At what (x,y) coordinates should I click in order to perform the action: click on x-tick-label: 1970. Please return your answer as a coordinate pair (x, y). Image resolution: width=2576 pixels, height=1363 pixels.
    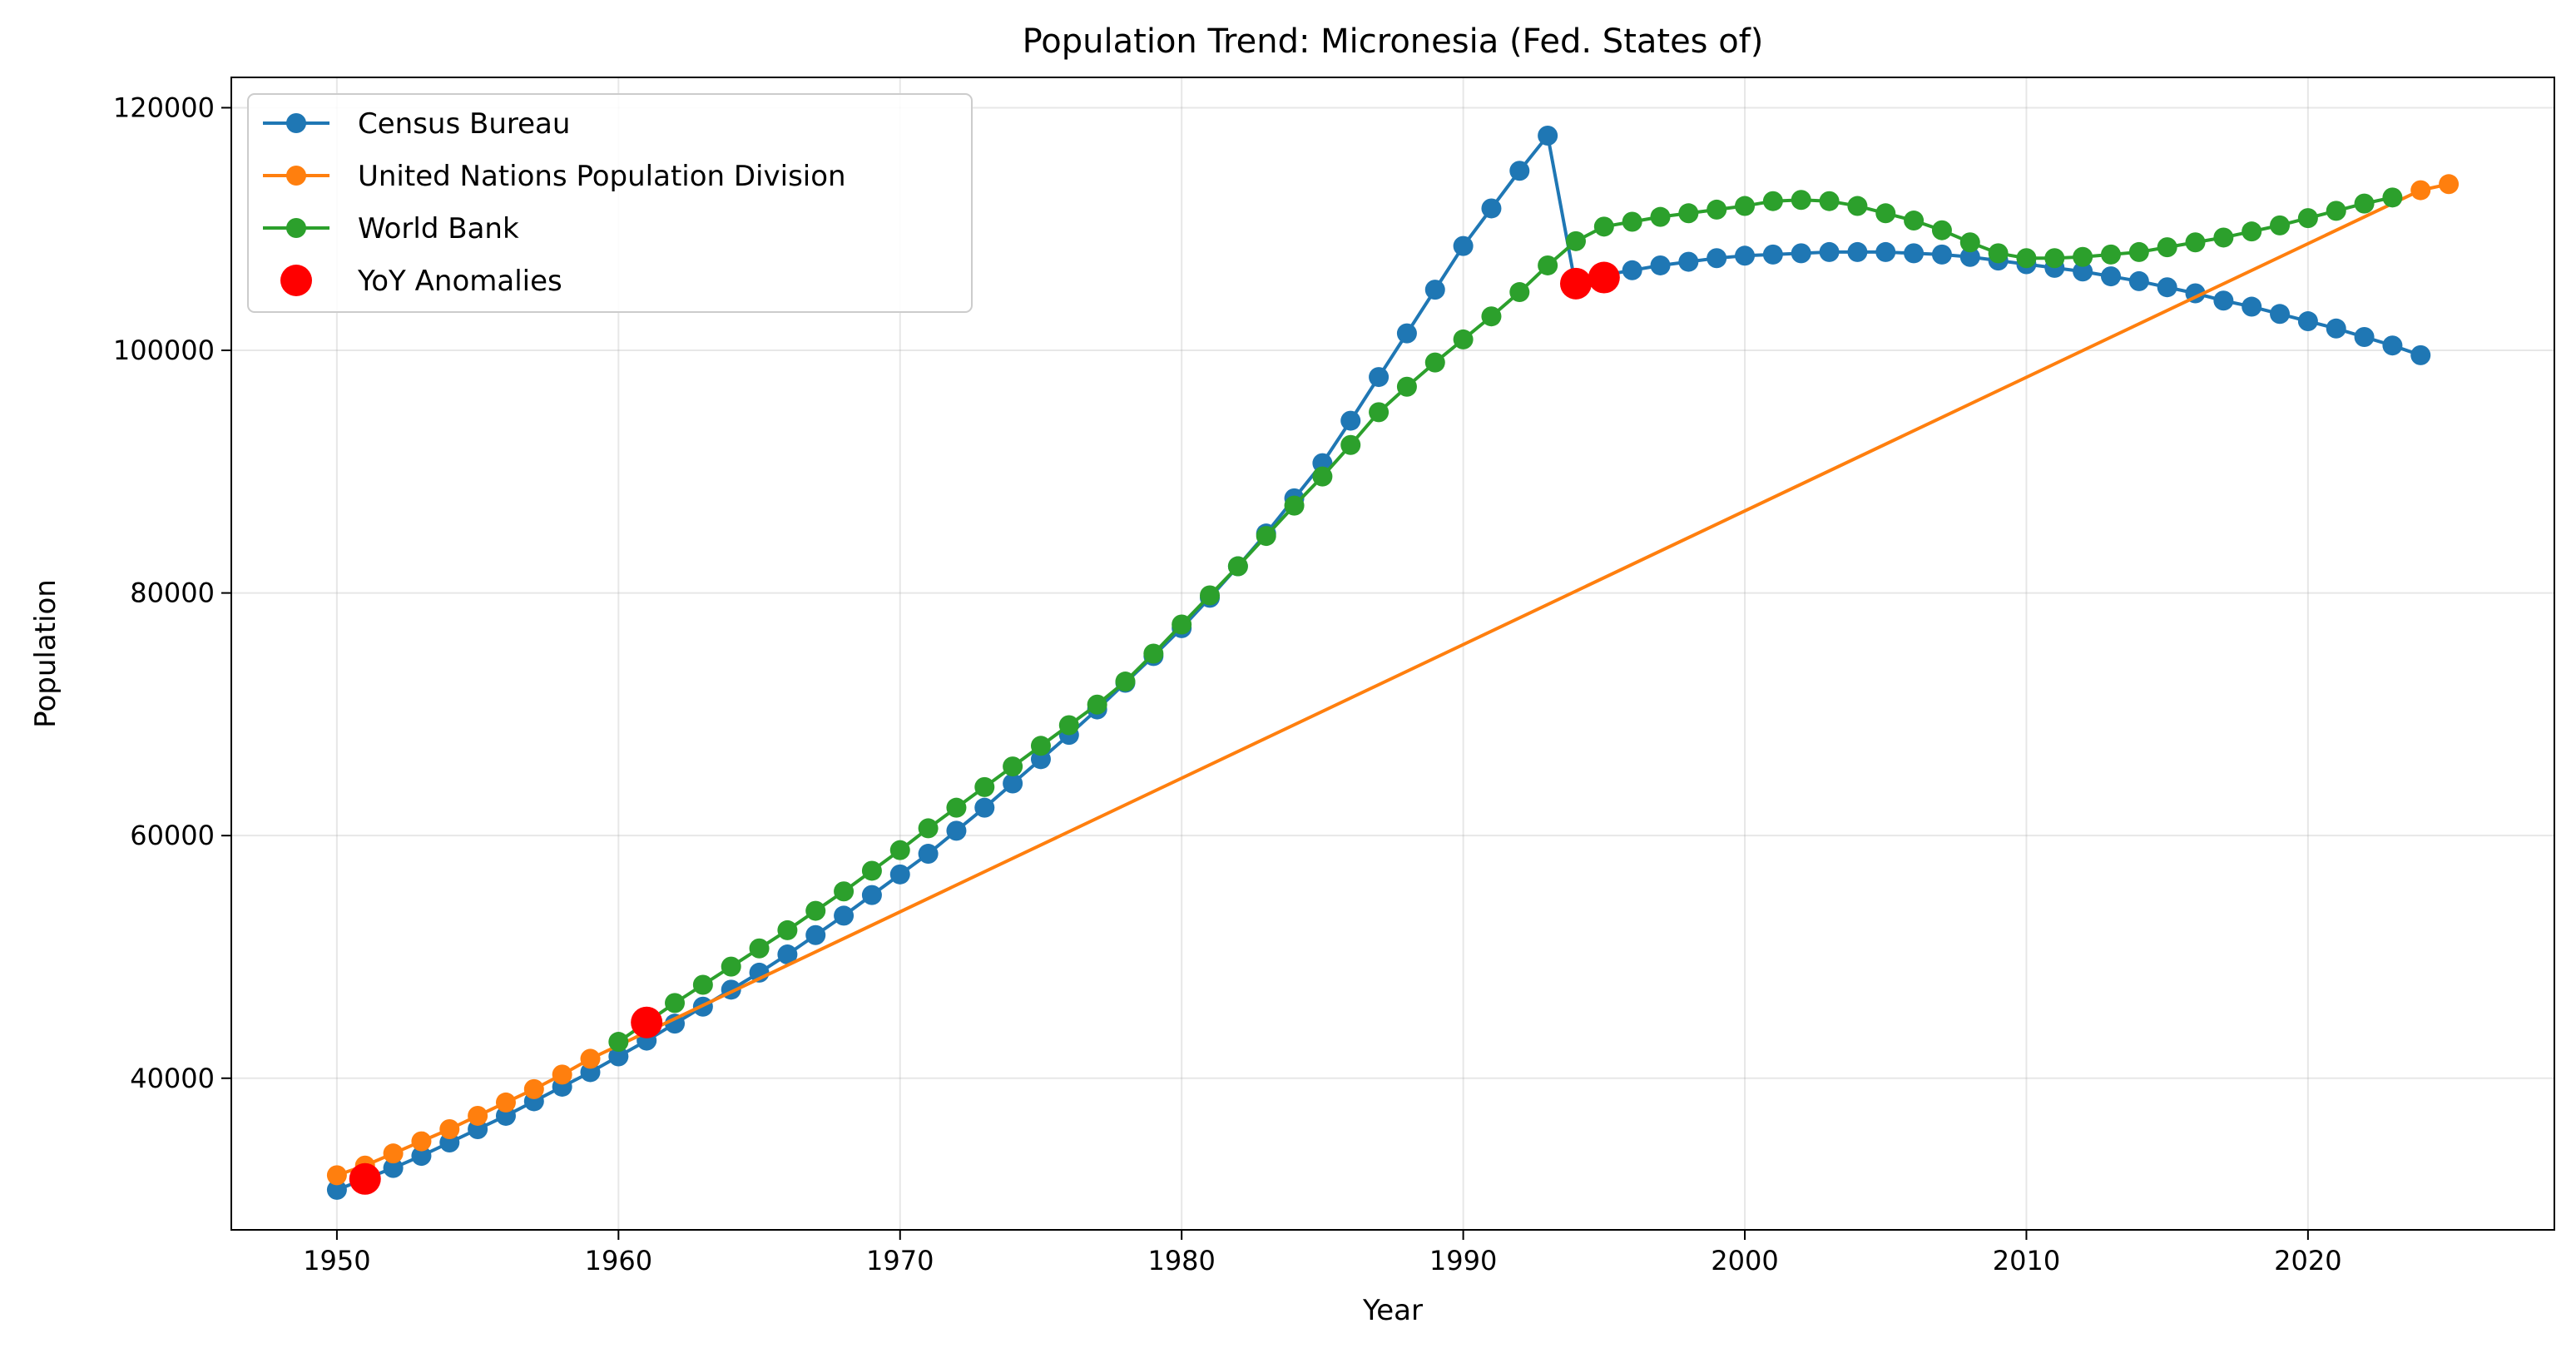
    Looking at the image, I should click on (900, 1260).